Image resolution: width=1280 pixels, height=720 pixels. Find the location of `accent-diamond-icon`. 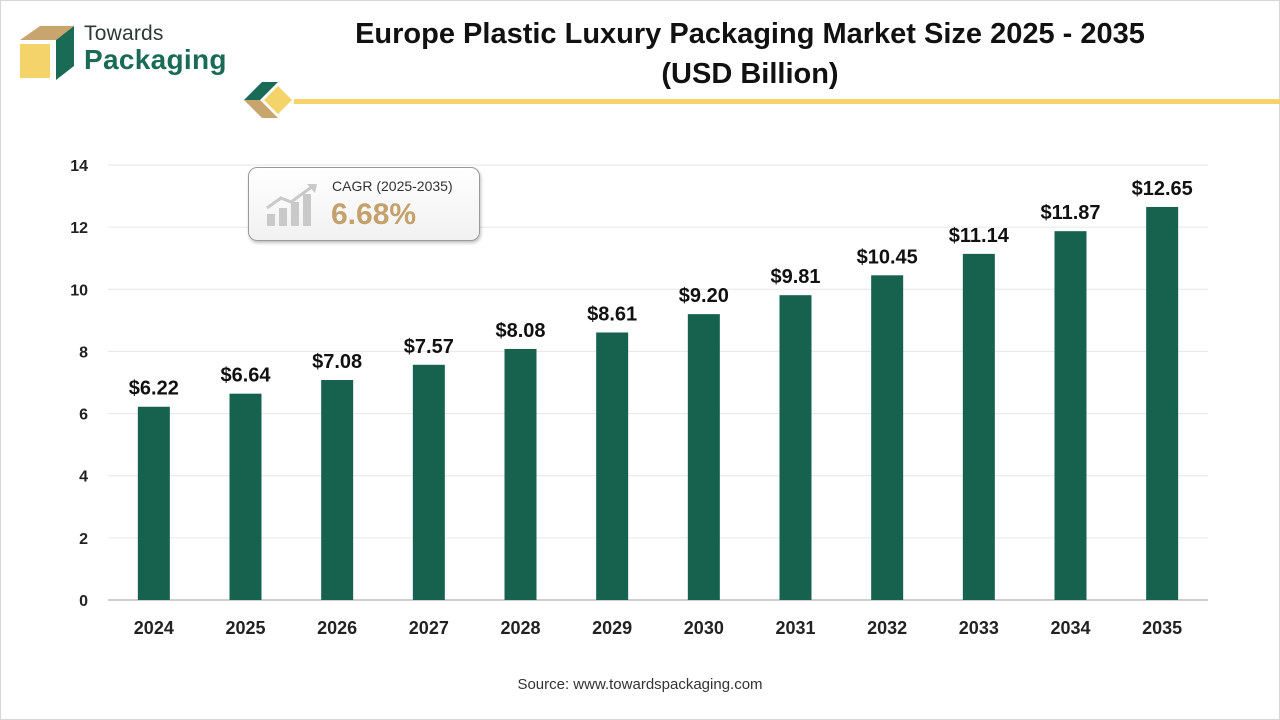

accent-diamond-icon is located at coordinates (268, 100).